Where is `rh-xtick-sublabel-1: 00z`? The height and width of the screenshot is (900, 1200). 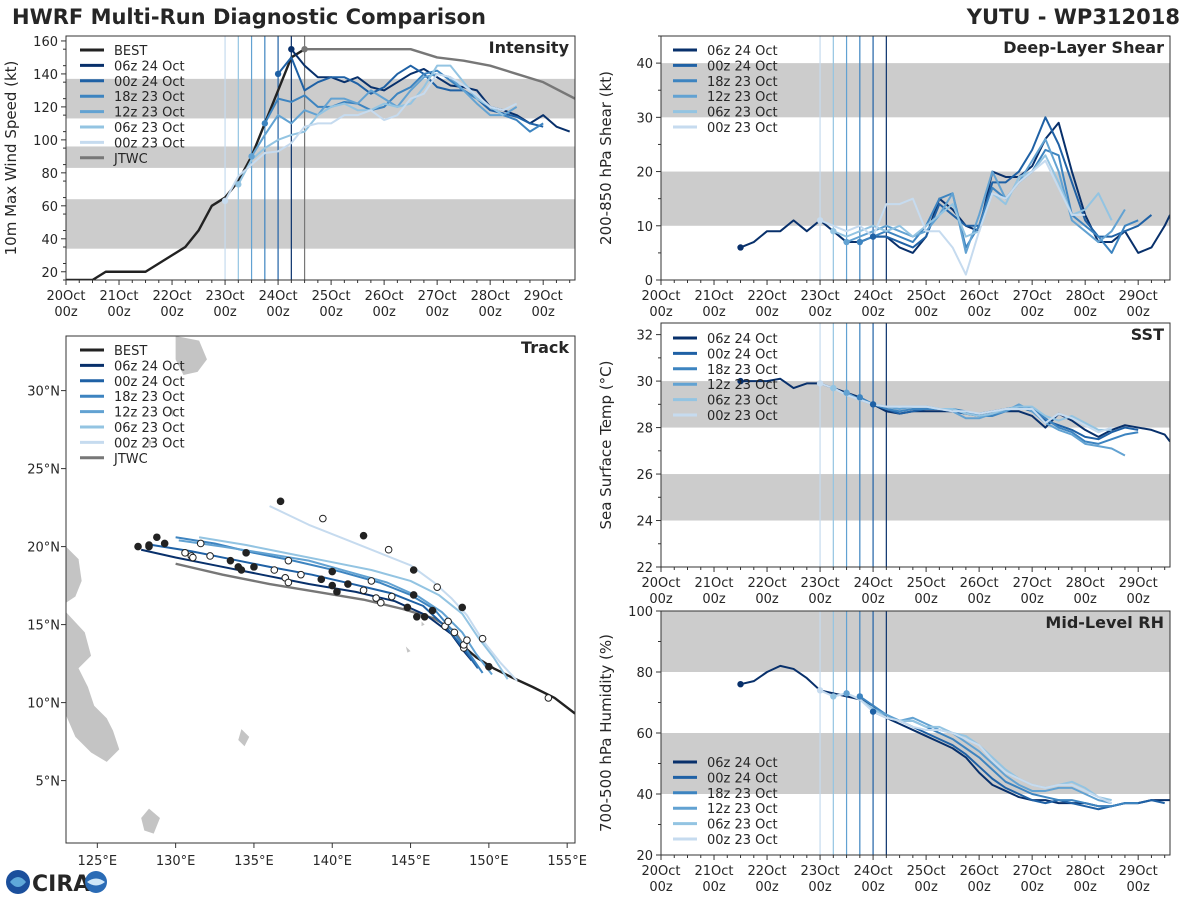
rh-xtick-sublabel-1: 00z is located at coordinates (714, 887).